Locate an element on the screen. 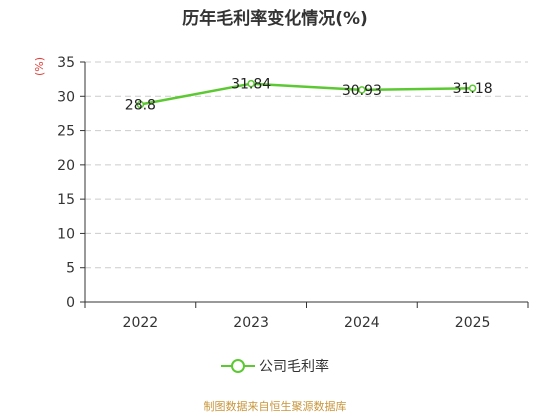 The width and height of the screenshot is (550, 414). y-tick-label: 20 is located at coordinates (66, 166).